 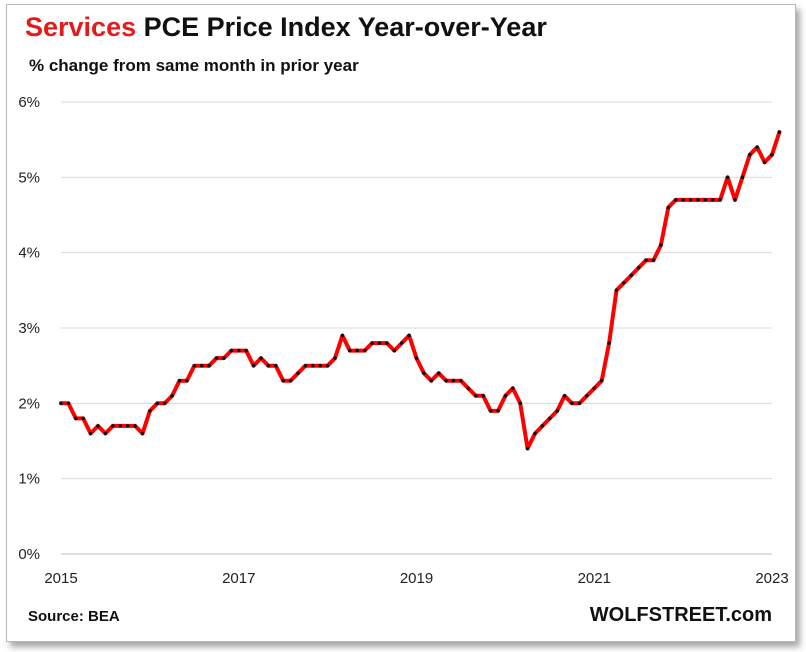 I want to click on source-note: Source: BEA, so click(x=74, y=616).